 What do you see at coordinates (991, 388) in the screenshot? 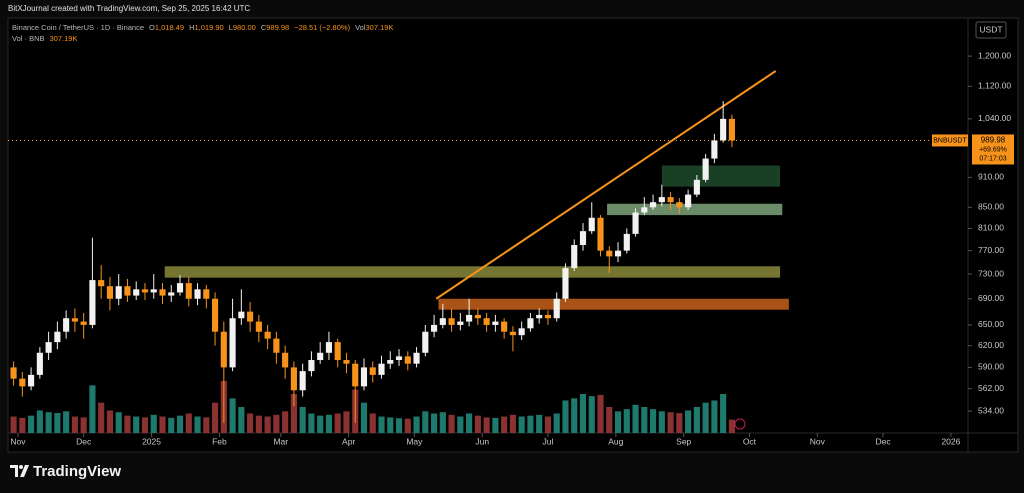
I see `y-tick-label: 562.00` at bounding box center [991, 388].